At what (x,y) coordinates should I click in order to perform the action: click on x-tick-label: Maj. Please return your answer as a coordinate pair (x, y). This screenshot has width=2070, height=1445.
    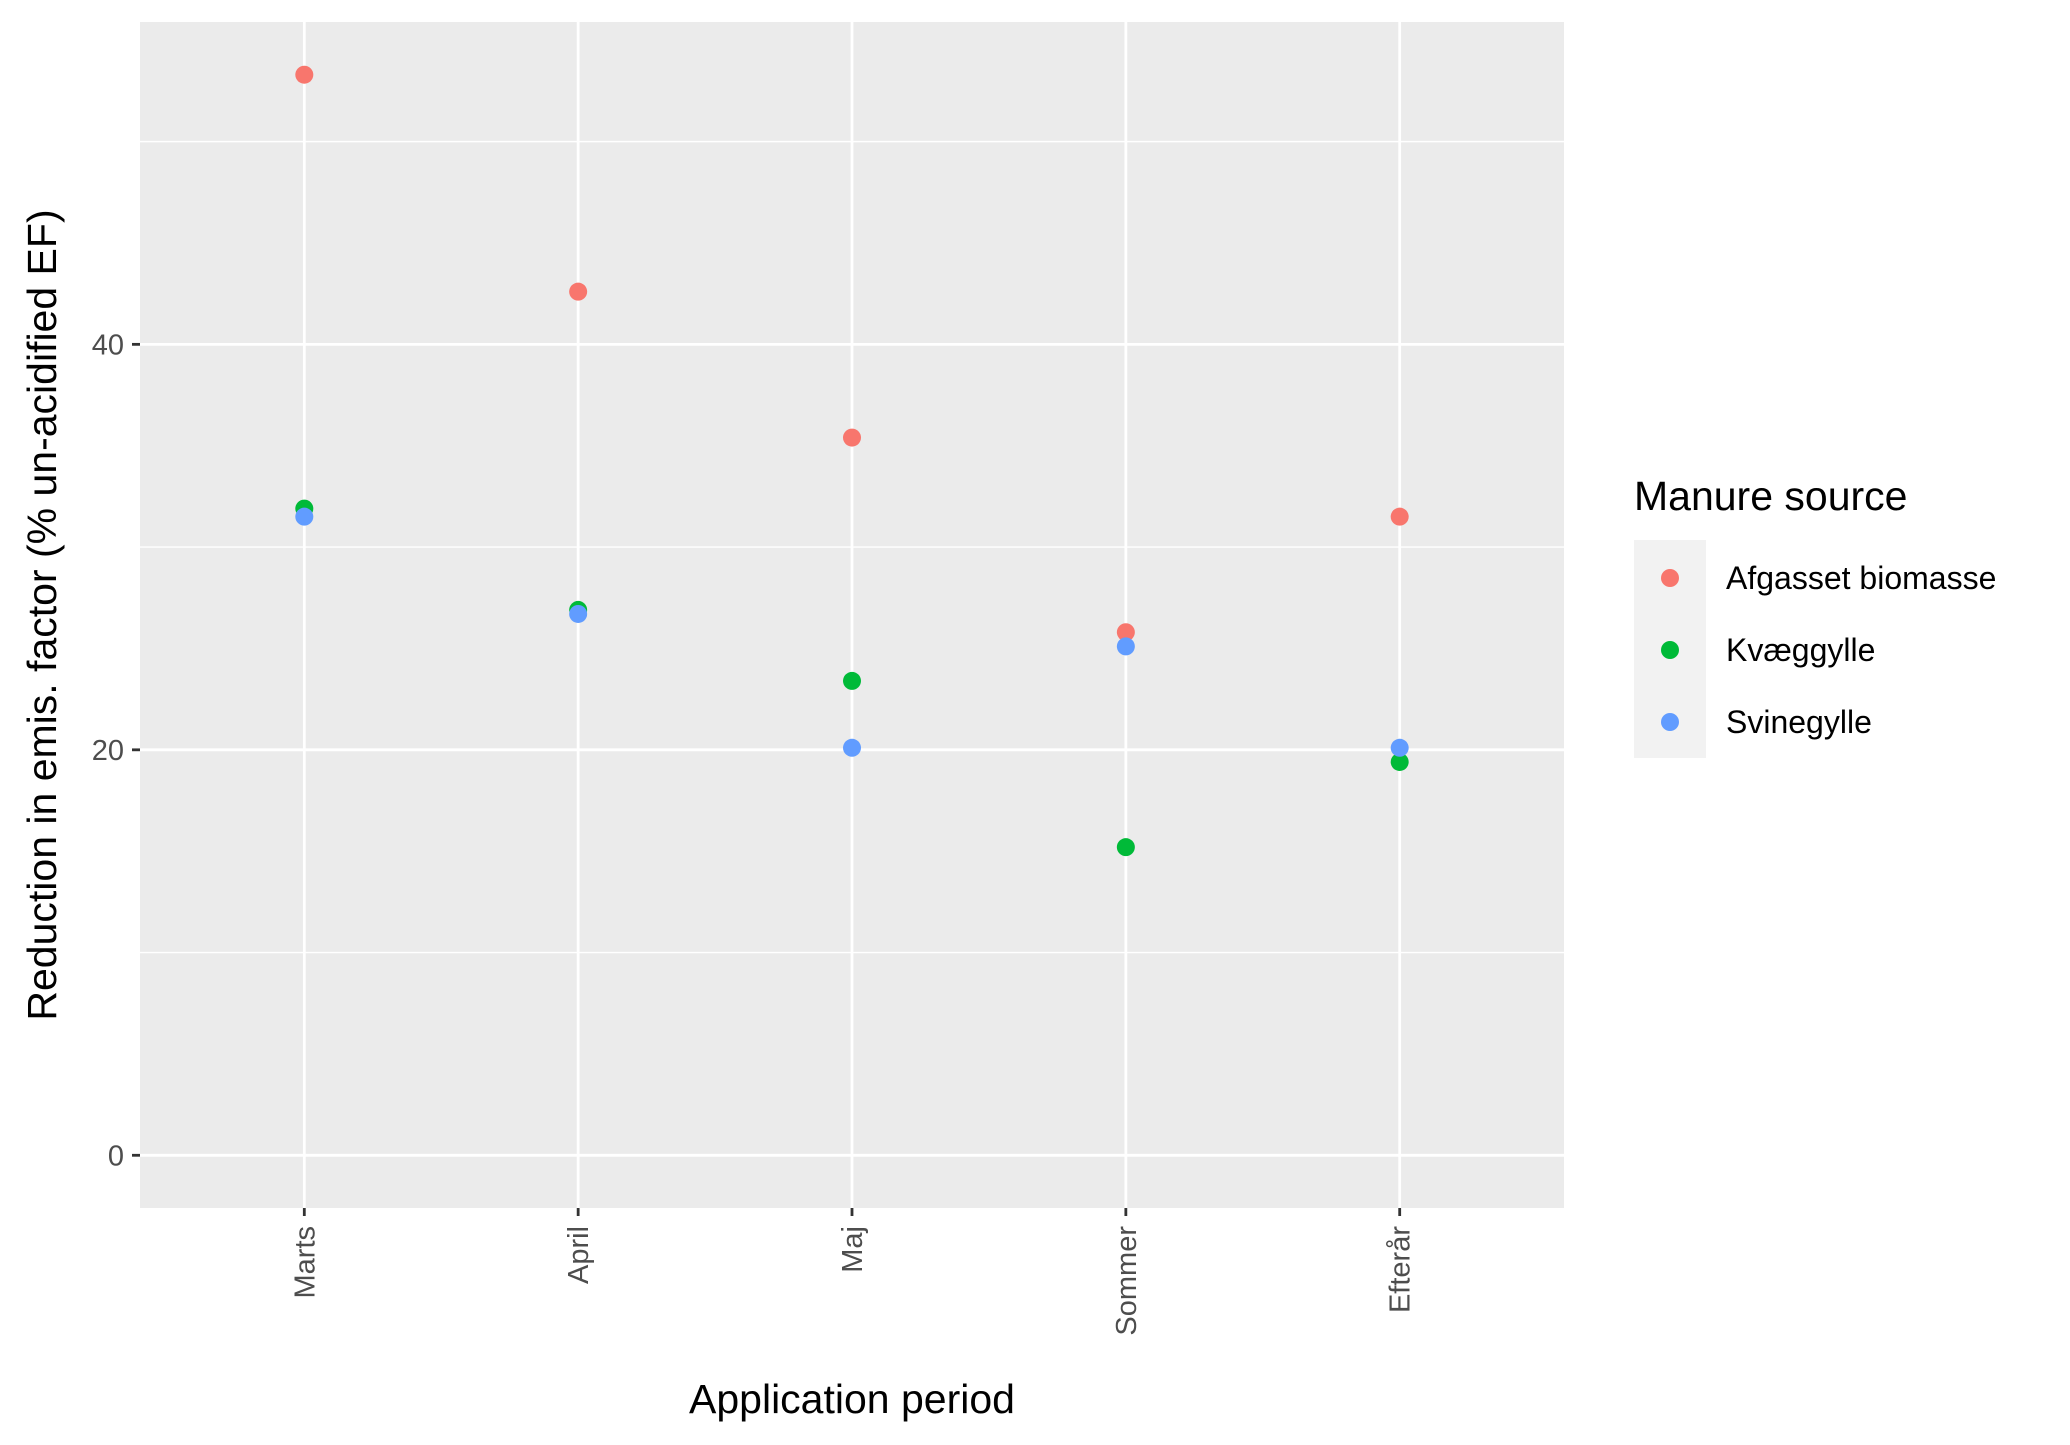
    Looking at the image, I should click on (853, 1249).